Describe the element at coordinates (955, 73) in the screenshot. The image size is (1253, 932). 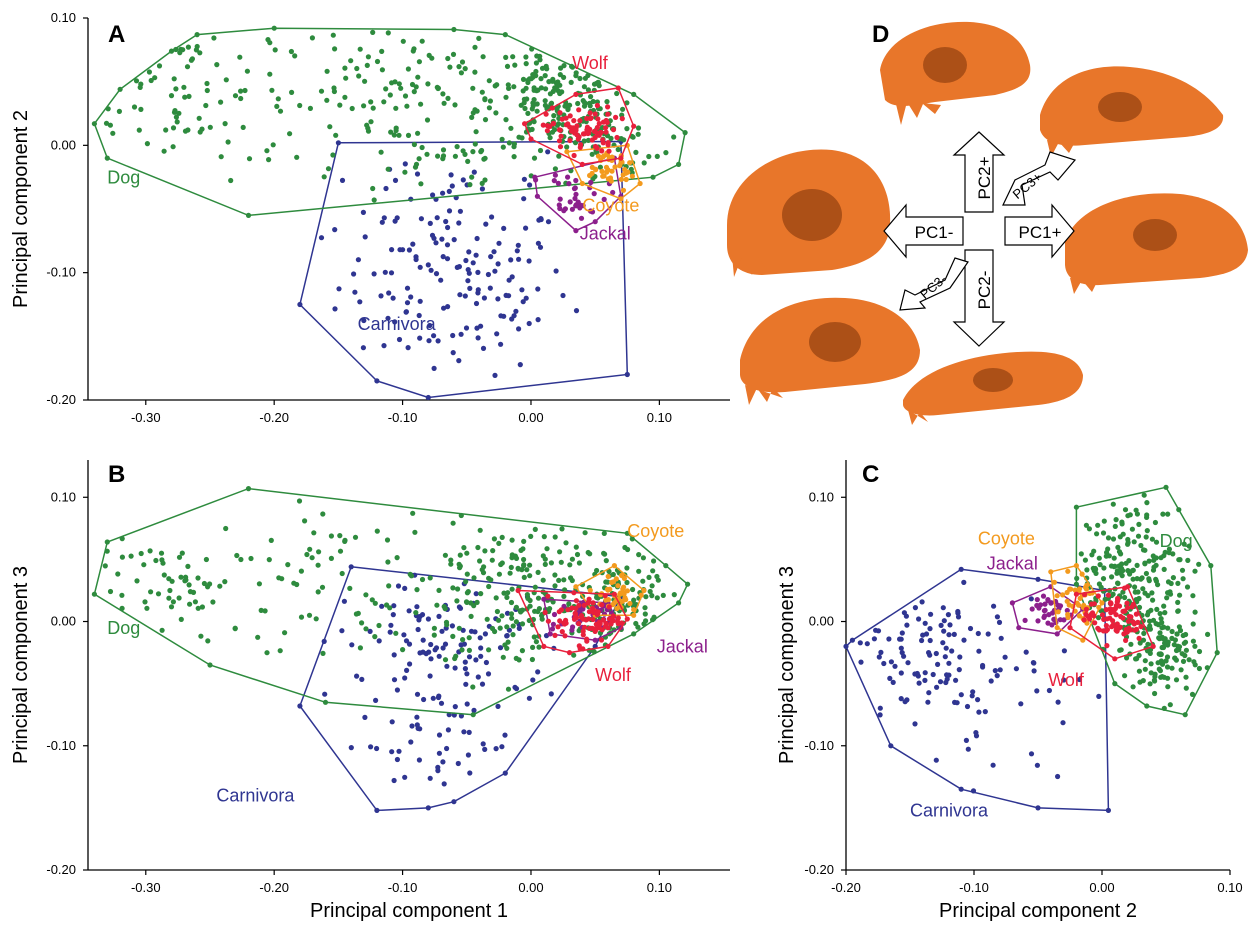
I see `skull-pc2-plus` at that location.